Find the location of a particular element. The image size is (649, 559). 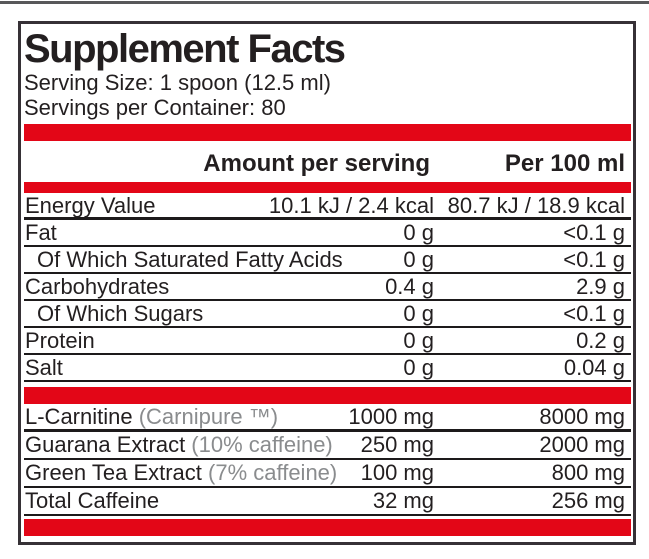

supplement-row: Total Caffeine 32 mg 256 mg is located at coordinates (327, 502).